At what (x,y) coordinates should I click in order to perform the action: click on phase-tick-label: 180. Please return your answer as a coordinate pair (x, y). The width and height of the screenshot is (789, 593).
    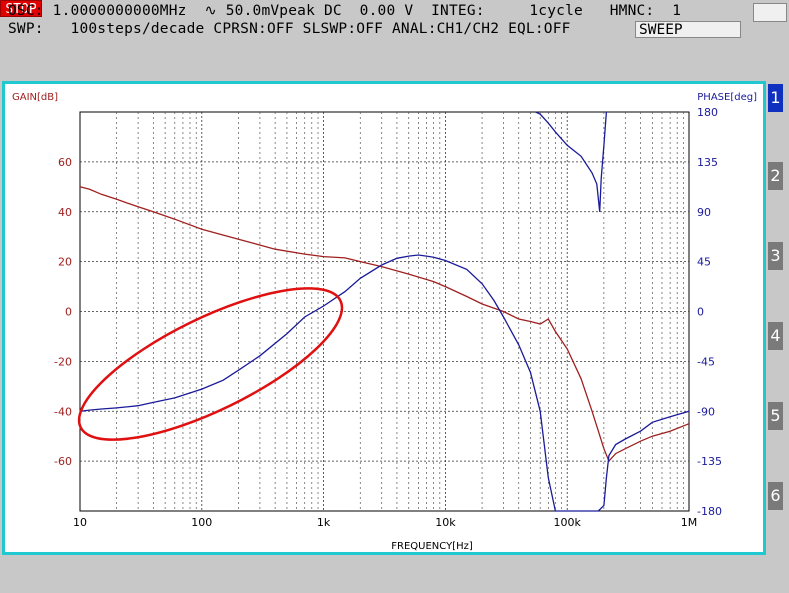
    Looking at the image, I should click on (707, 112).